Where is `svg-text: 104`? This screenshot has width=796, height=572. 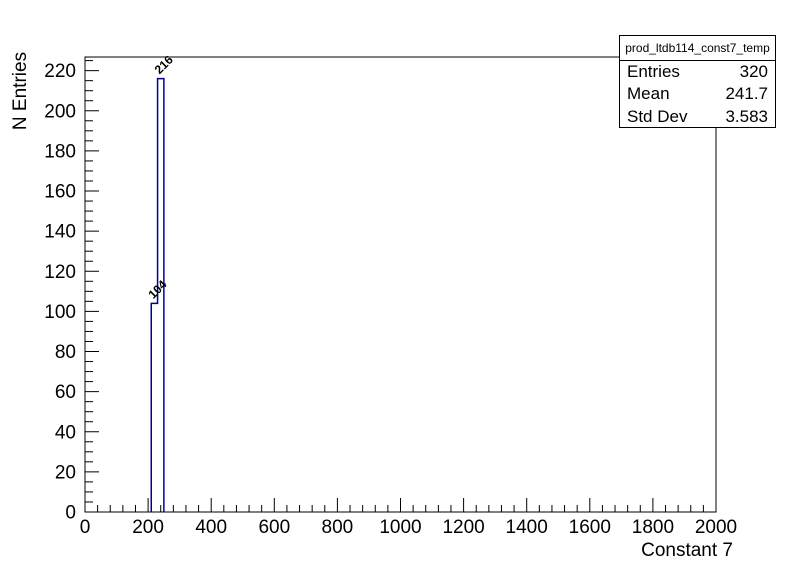
svg-text: 104 is located at coordinates (157, 289).